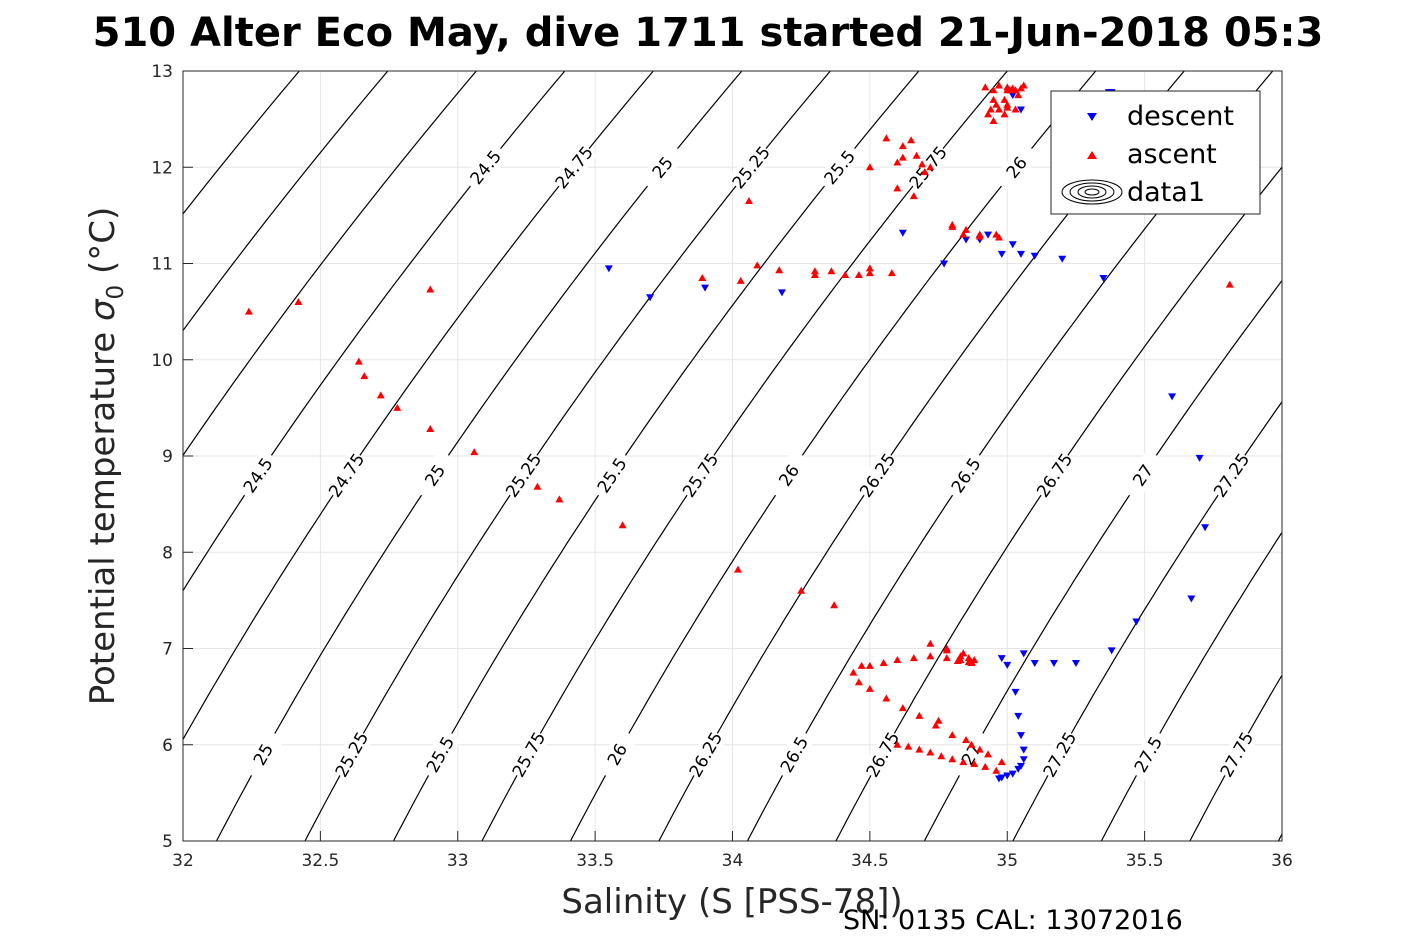 This screenshot has height=945, width=1417. I want to click on x-tick-label: 32.5, so click(320, 861).